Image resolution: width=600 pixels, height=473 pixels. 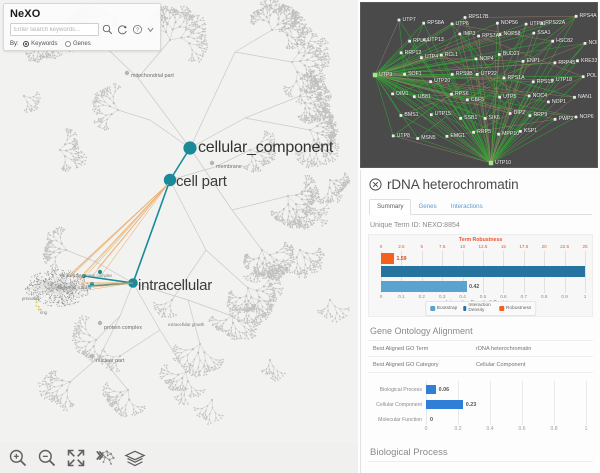 I want to click on network-edges, so click(x=479, y=90).